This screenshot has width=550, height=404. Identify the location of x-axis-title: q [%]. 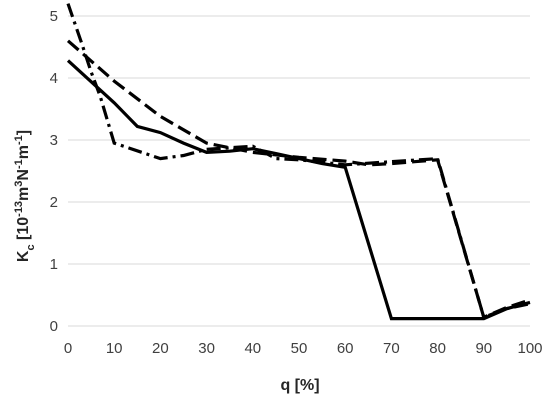
(299, 385).